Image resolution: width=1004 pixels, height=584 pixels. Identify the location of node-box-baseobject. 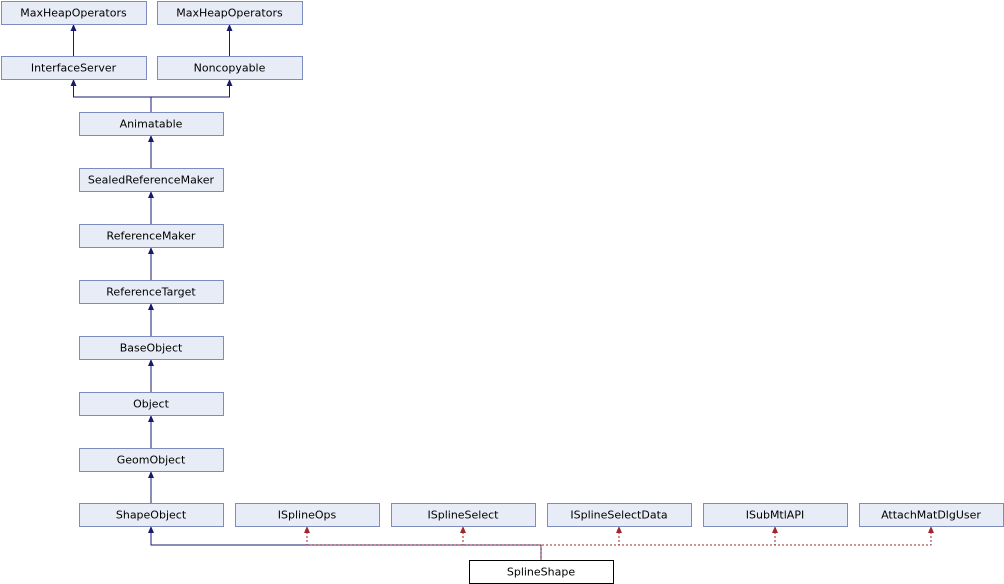
(151, 348).